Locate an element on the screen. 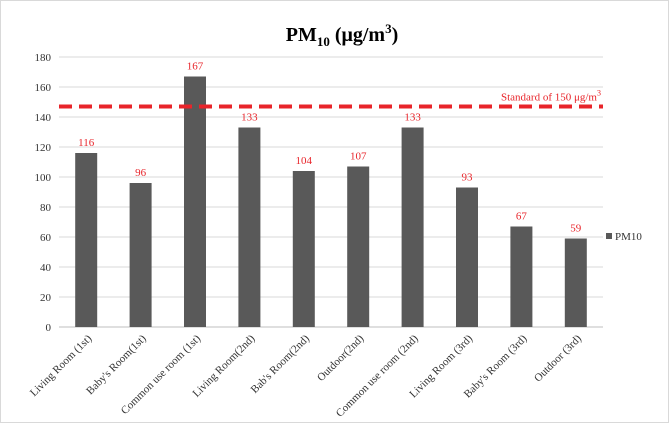 Image resolution: width=669 pixels, height=423 pixels. standard-reference-label: Standard of 150 μg/m3 is located at coordinates (551, 96).